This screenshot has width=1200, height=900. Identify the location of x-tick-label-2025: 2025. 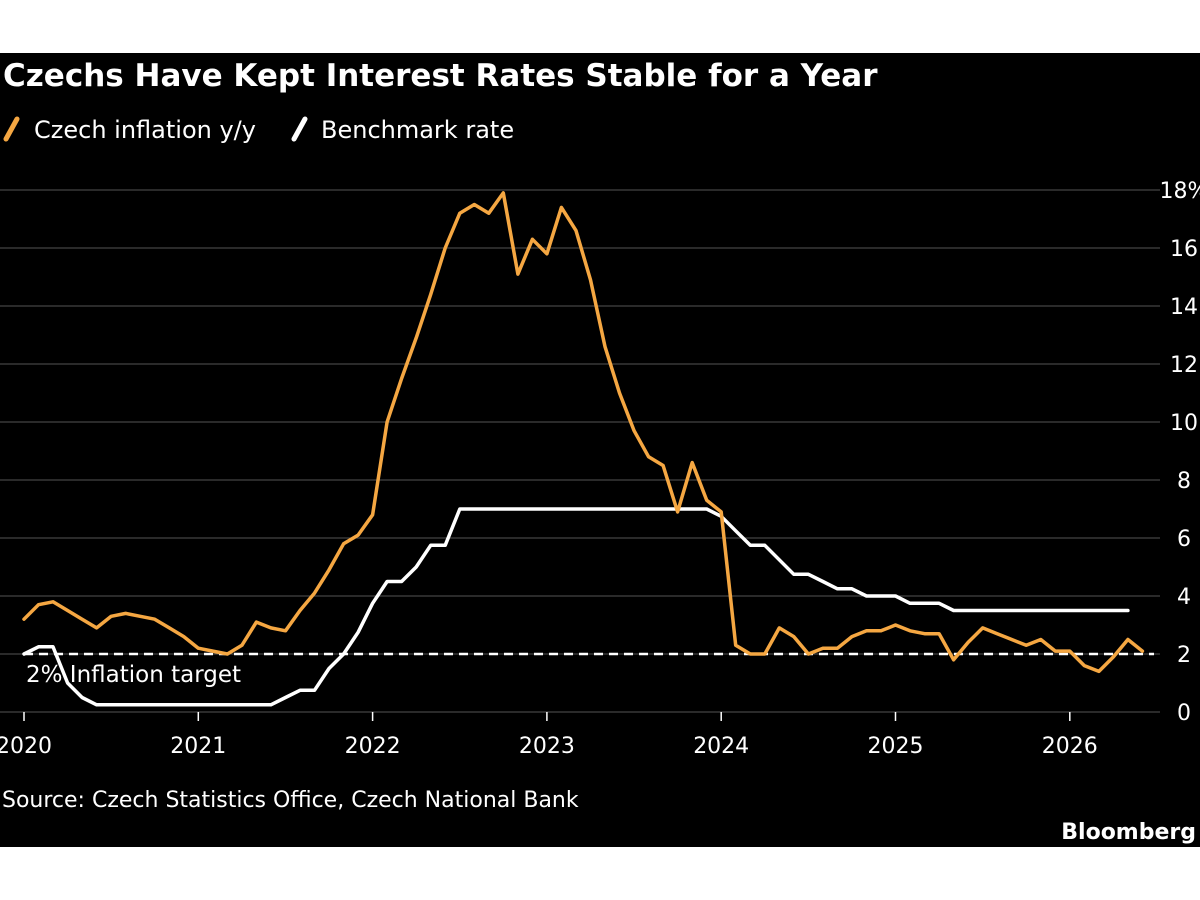
(896, 746).